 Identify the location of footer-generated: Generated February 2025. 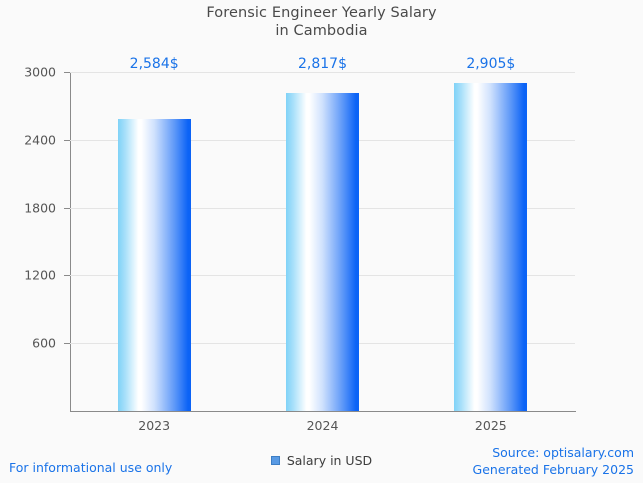
(553, 469).